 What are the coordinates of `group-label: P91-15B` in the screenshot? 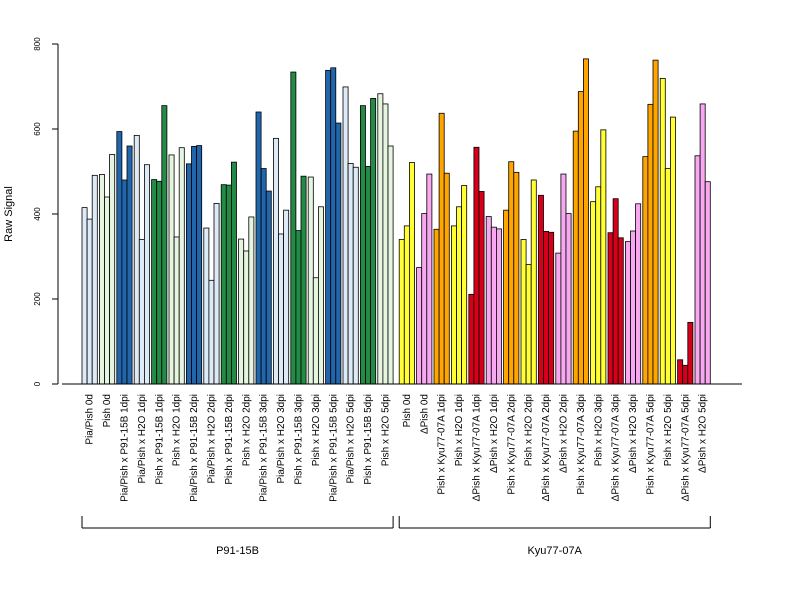 It's located at (237, 551).